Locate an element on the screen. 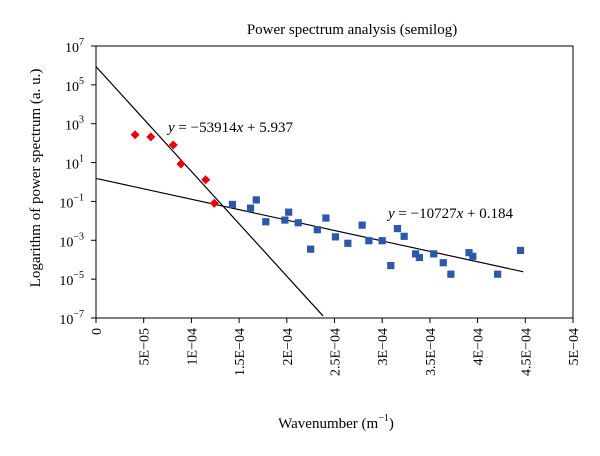 The width and height of the screenshot is (600, 456). eq2-mid: = −10727 is located at coordinates (426, 214).